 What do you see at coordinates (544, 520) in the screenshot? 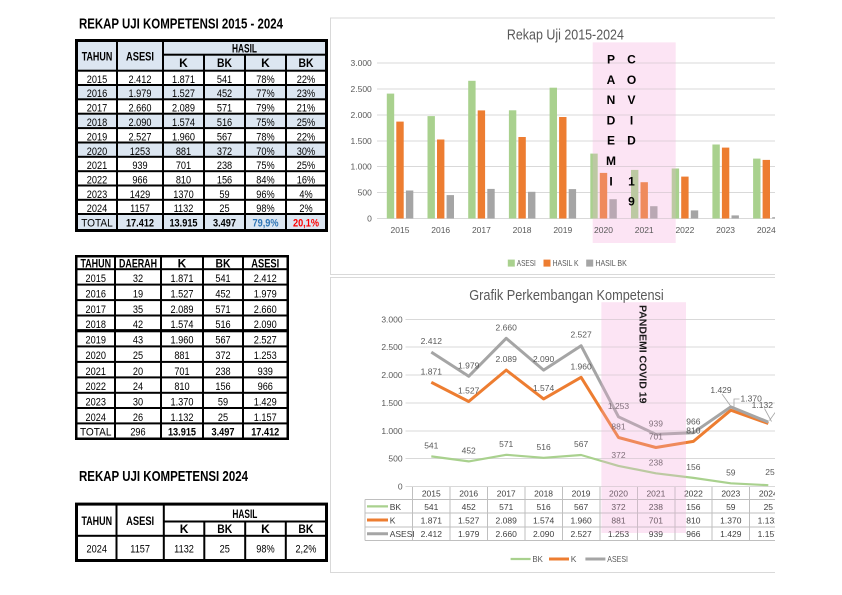
I see `svg-text: 1.574` at bounding box center [544, 520].